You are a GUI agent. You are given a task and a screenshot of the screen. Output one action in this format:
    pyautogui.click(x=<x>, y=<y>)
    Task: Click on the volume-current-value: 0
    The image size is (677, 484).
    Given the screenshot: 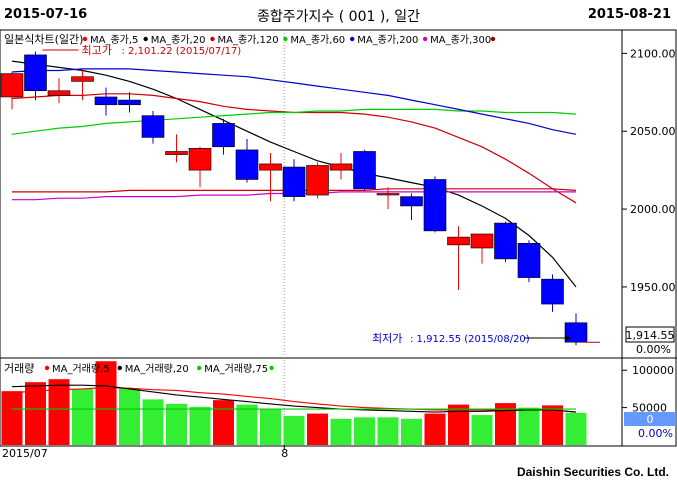 What is the action you would take?
    pyautogui.click(x=650, y=419)
    